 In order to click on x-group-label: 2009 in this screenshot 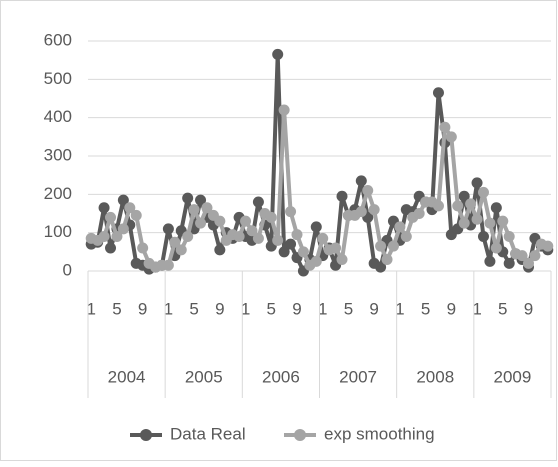, I will do `click(513, 376)`.